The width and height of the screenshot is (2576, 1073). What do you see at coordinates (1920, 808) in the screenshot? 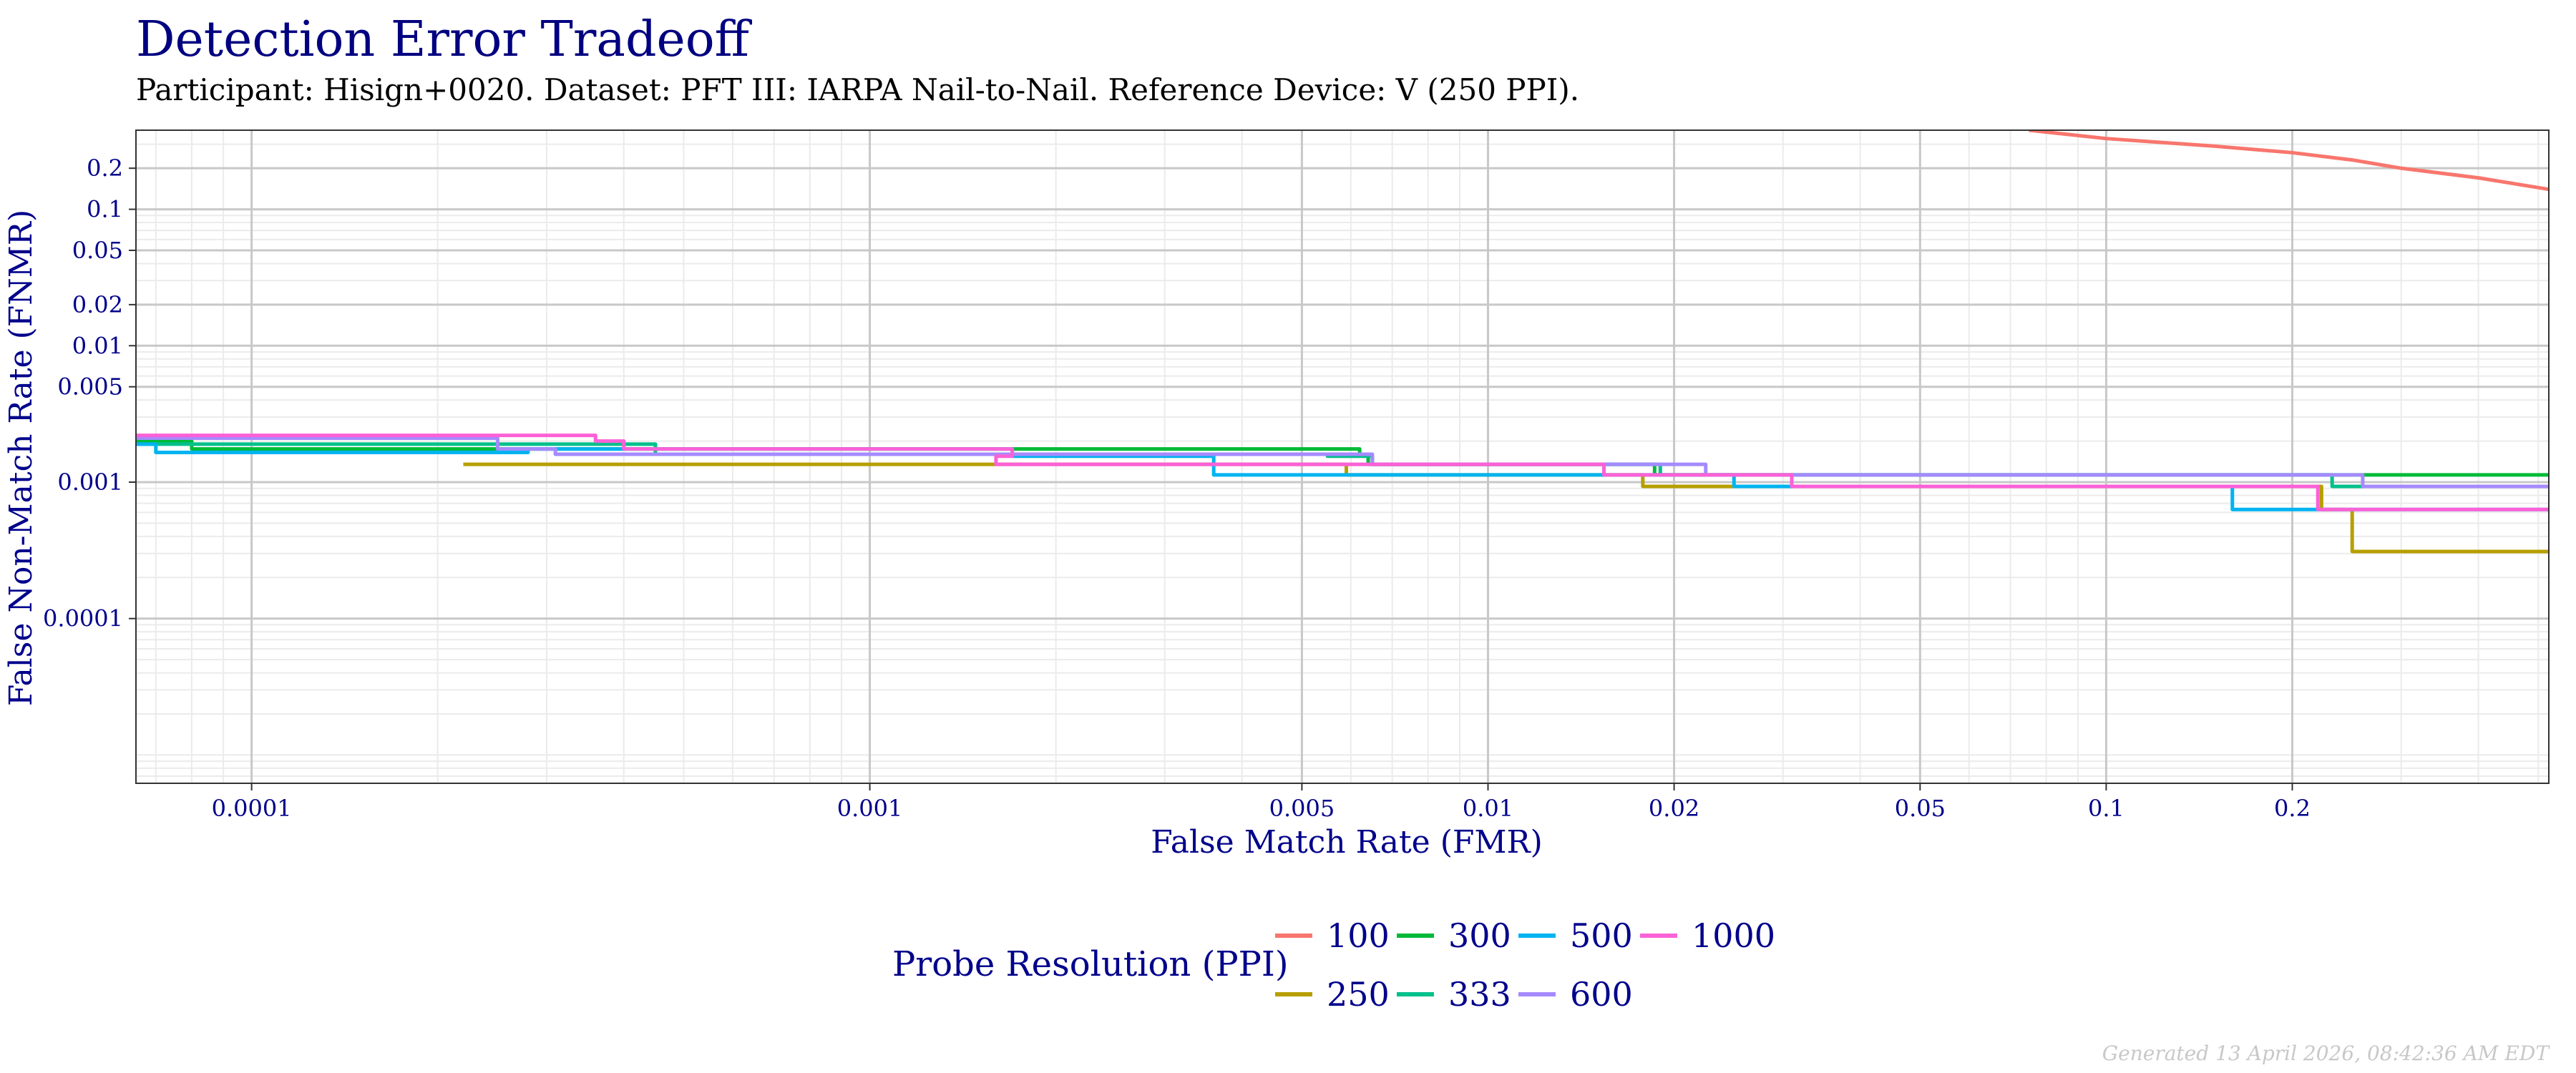
I see `x-tick-label: 0.05` at bounding box center [1920, 808].